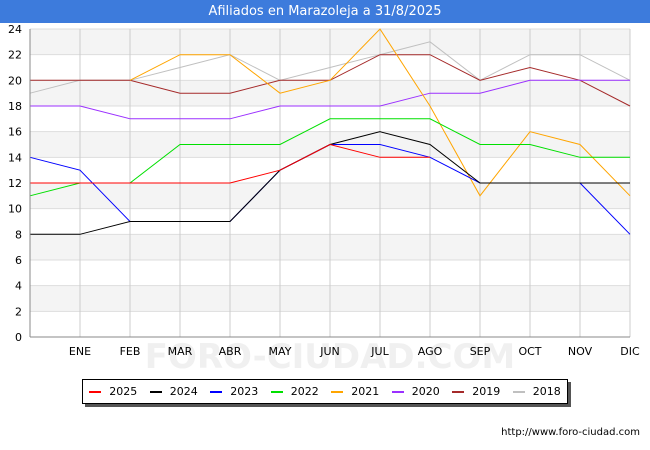 The height and width of the screenshot is (450, 650). What do you see at coordinates (123, 391) in the screenshot?
I see `legend-label: 2025` at bounding box center [123, 391].